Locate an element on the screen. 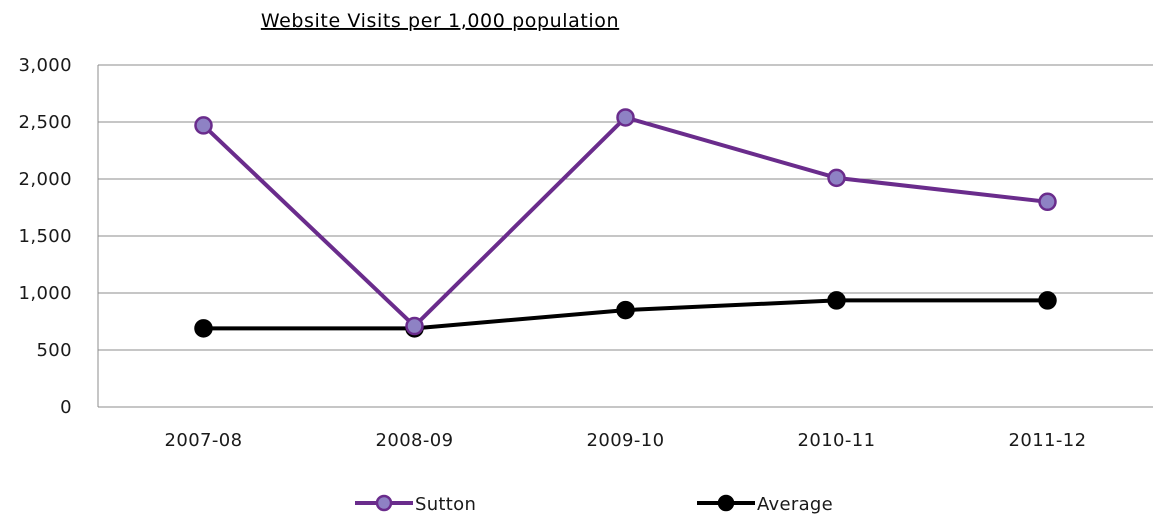 The height and width of the screenshot is (518, 1153). y-tick-label: 2,000 is located at coordinates (45, 179).